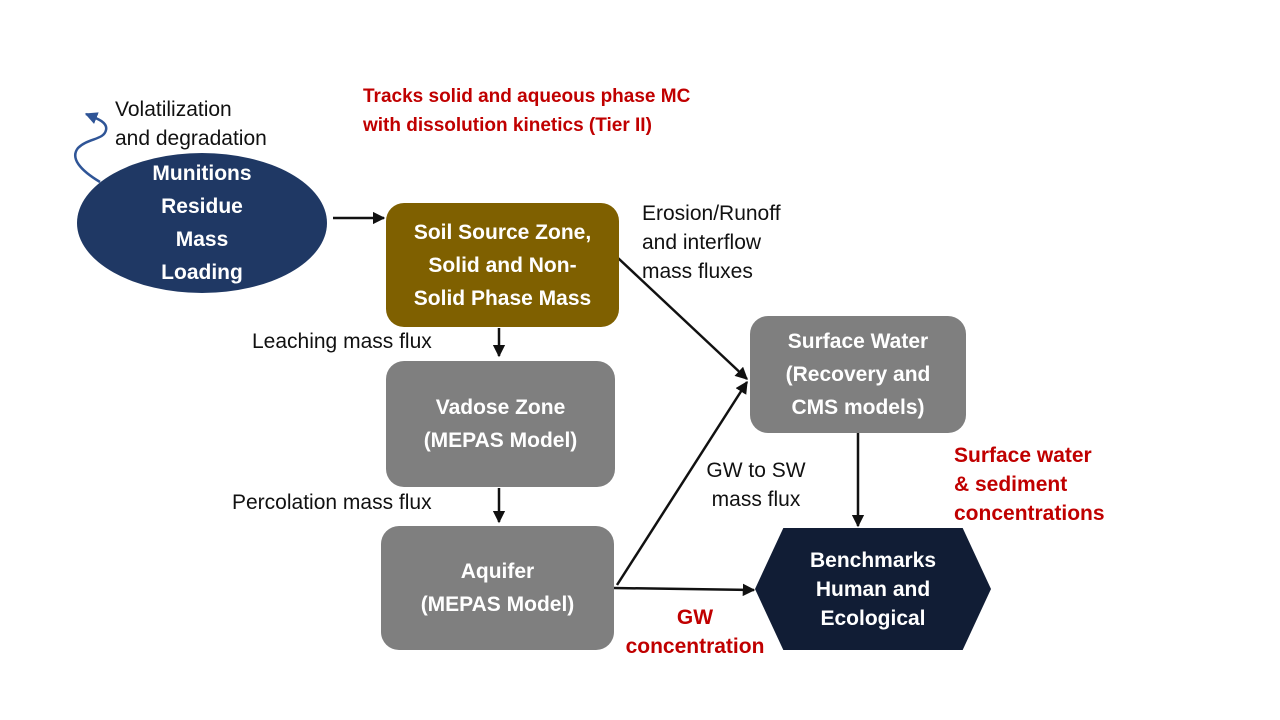  I want to click on aquifer-line-1: Aquifer, so click(497, 571).